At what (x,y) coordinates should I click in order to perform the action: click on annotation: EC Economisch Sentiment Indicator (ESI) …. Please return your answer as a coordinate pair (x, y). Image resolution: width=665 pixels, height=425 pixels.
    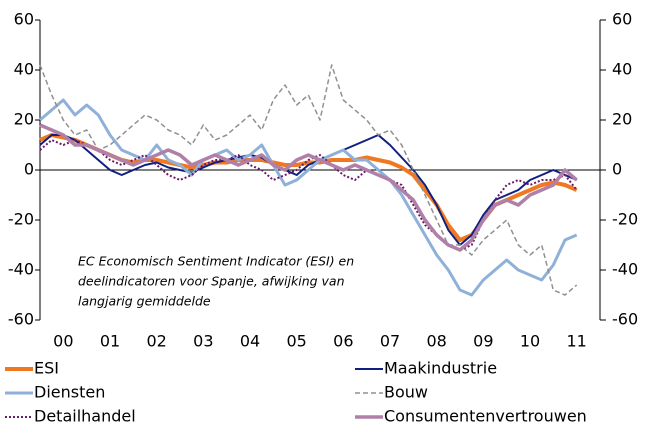
    Looking at the image, I should click on (216, 261).